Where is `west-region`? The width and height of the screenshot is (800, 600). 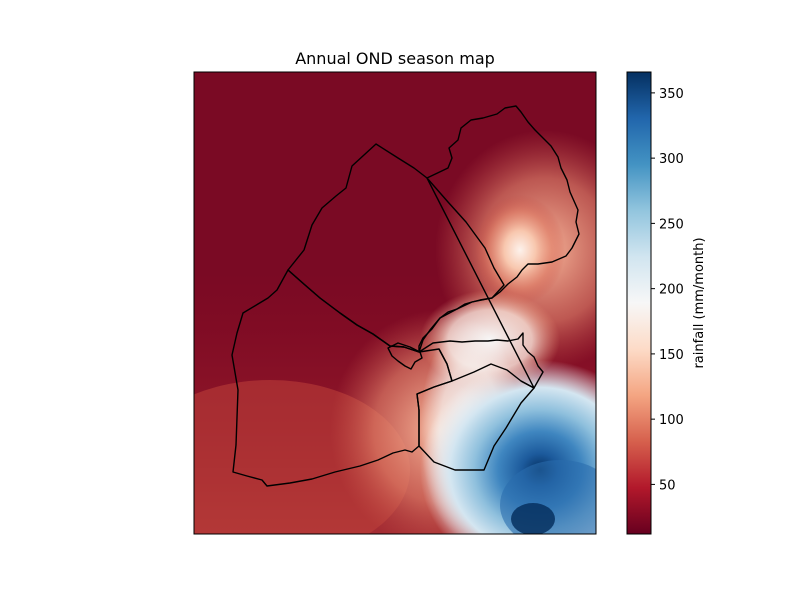 west-region is located at coordinates (342, 378).